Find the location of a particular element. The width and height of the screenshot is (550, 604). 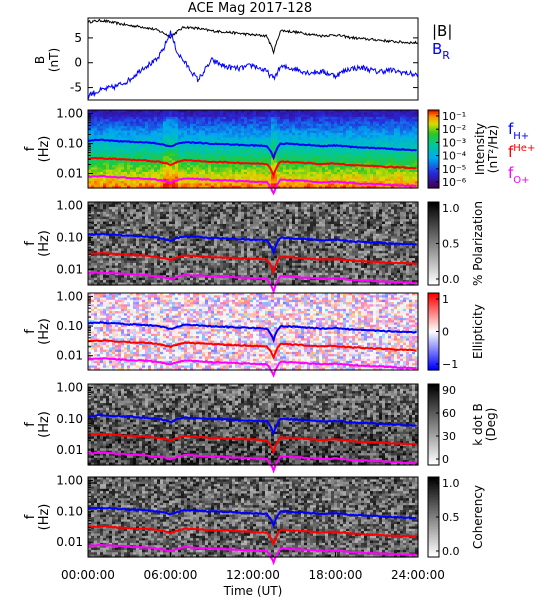

panel-polarization: 1.000.100.01f(Hz)1.00.50.0% Polarization is located at coordinates (254, 245).